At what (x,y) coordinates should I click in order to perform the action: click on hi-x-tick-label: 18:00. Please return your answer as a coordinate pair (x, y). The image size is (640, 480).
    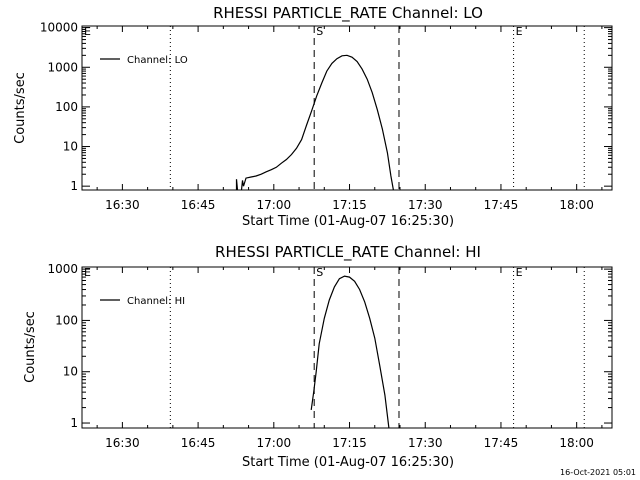
    Looking at the image, I should click on (576, 443).